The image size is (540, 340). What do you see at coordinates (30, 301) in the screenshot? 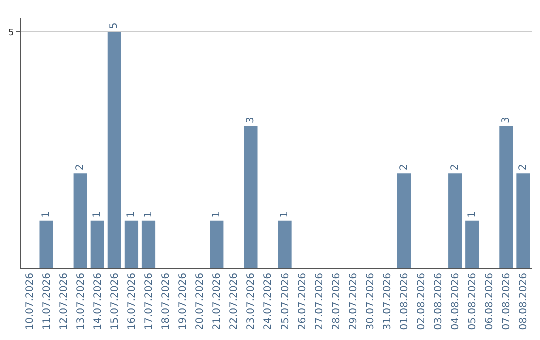
I see `x-tick-label: 10.07.2026` at bounding box center [30, 301].